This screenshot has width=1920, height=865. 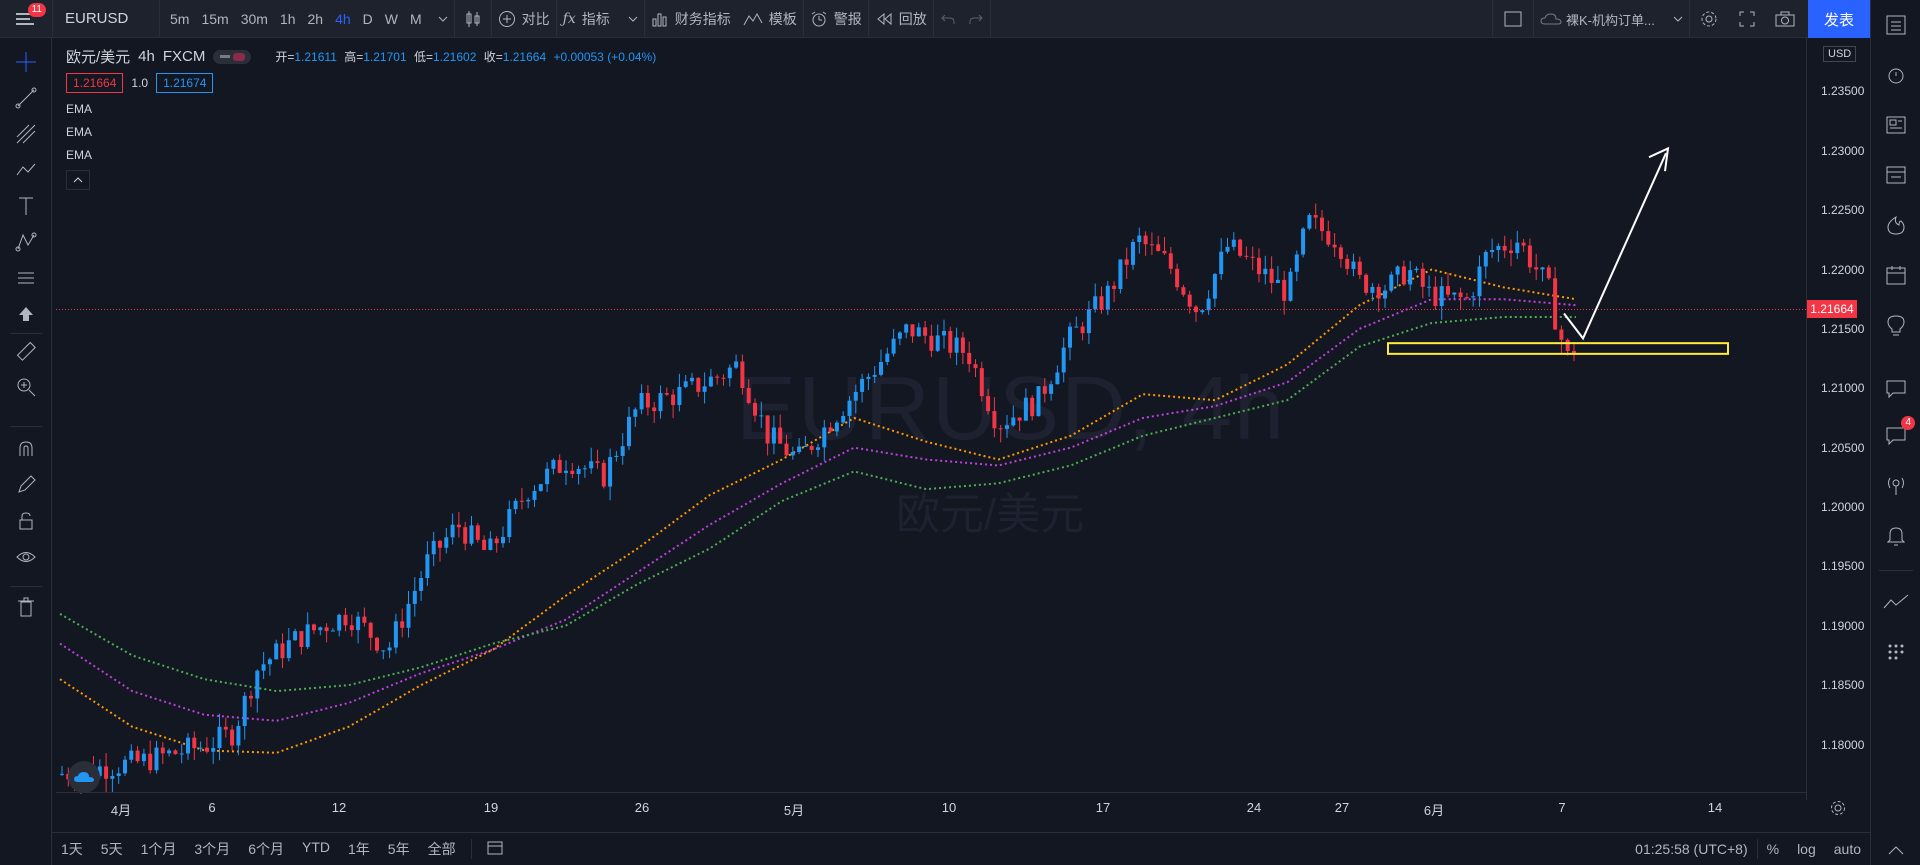 What do you see at coordinates (1896, 651) in the screenshot?
I see `dom-icon` at bounding box center [1896, 651].